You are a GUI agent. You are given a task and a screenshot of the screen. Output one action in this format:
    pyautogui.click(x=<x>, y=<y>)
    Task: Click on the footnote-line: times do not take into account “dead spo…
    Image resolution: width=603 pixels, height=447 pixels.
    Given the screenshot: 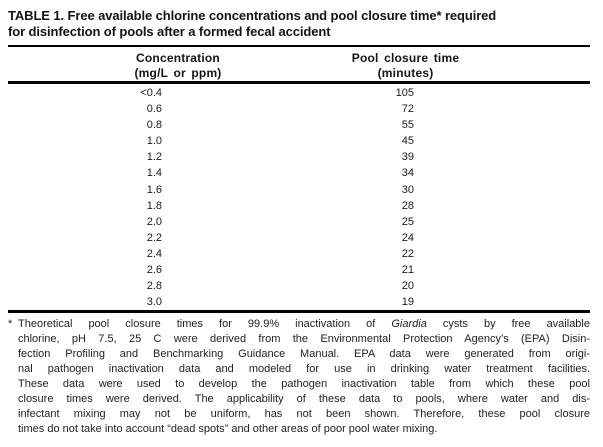 What is the action you would take?
    pyautogui.click(x=228, y=429)
    